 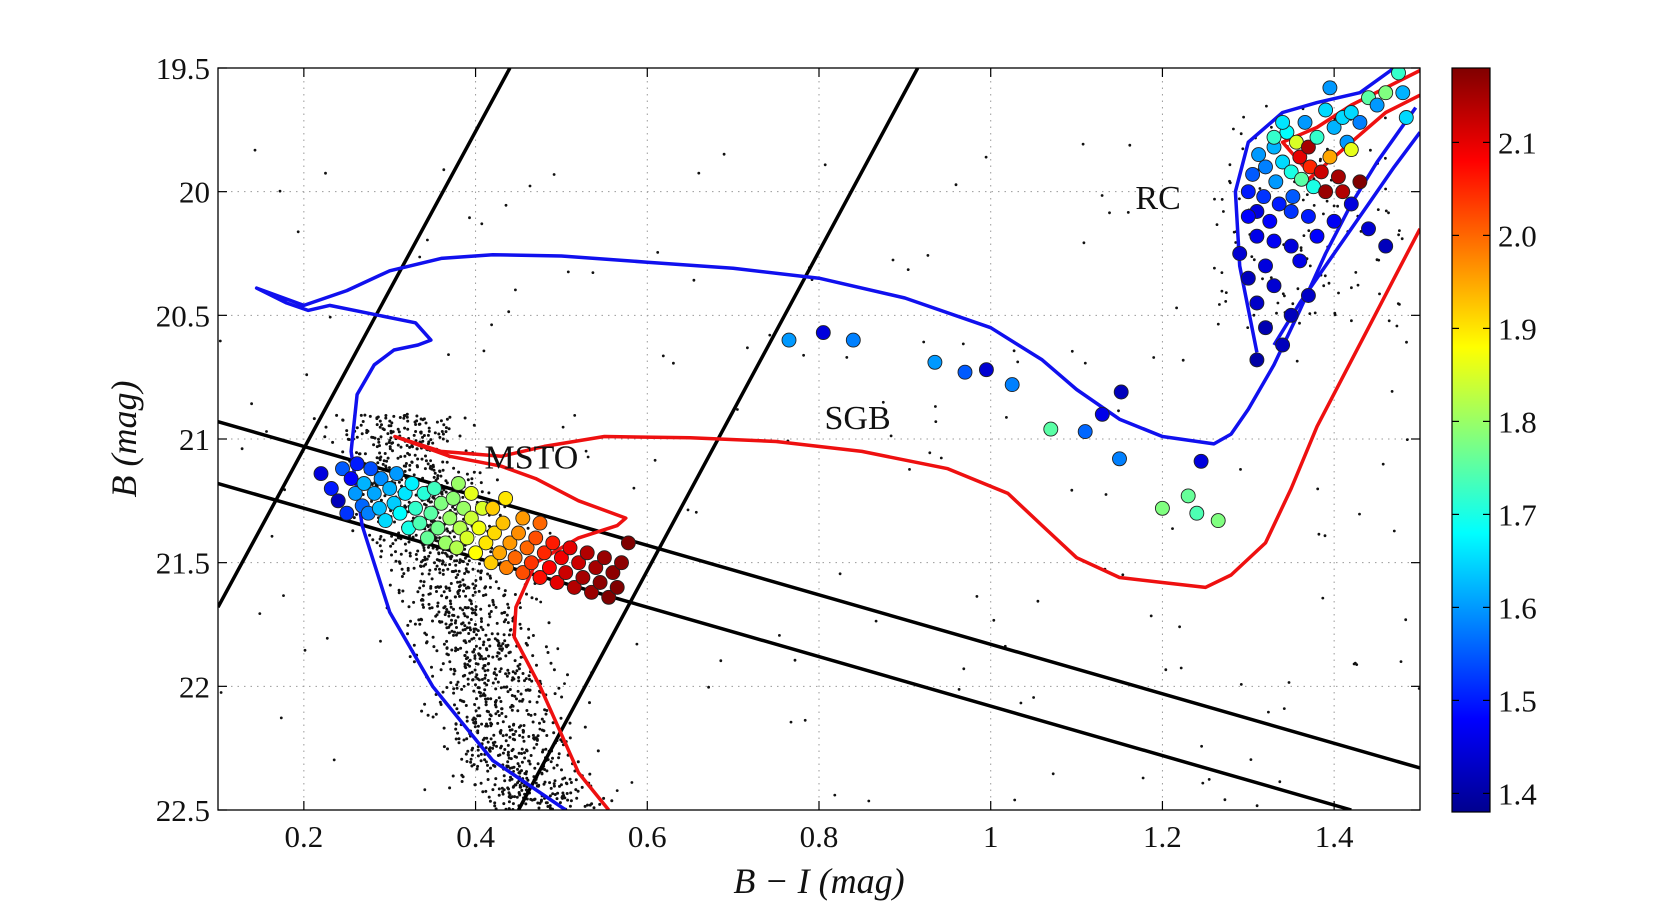 I want to click on colorbar-ticks: 1.4 1.5 1.6 1.7 1.8 1.9 2.0 2.1, so click(x=1494, y=468).